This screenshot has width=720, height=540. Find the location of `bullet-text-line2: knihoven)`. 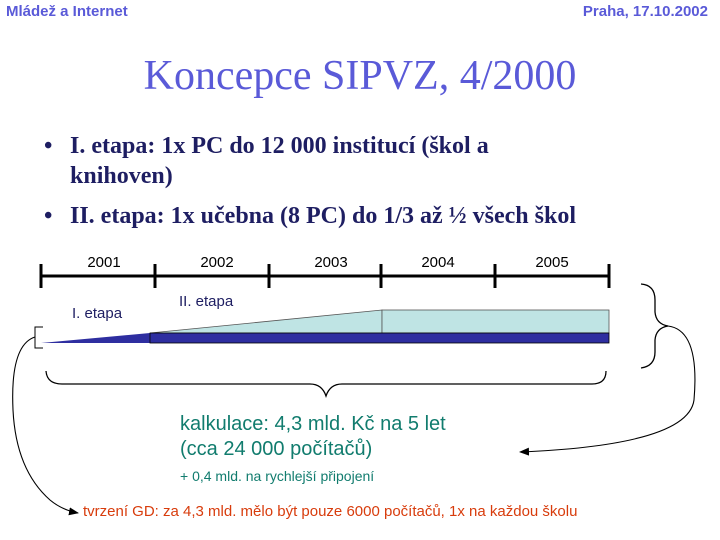

bullet-text-line2: knihoven) is located at coordinates (121, 176).